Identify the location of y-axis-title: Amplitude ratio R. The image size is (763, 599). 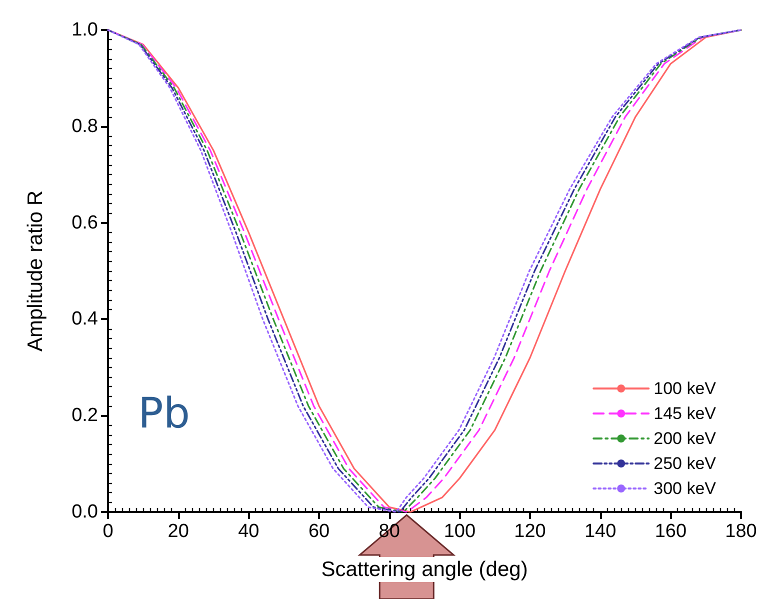
(35, 271).